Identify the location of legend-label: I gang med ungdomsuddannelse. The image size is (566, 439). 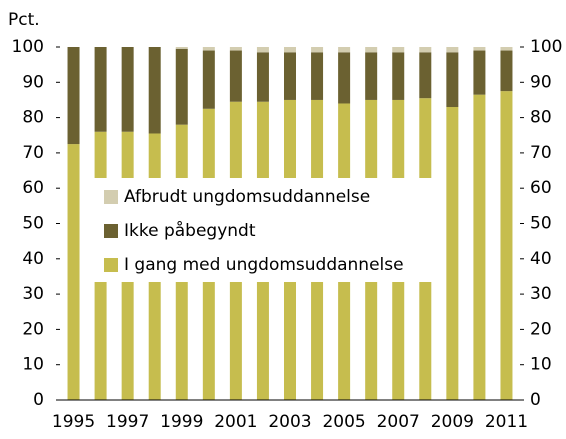
(264, 265).